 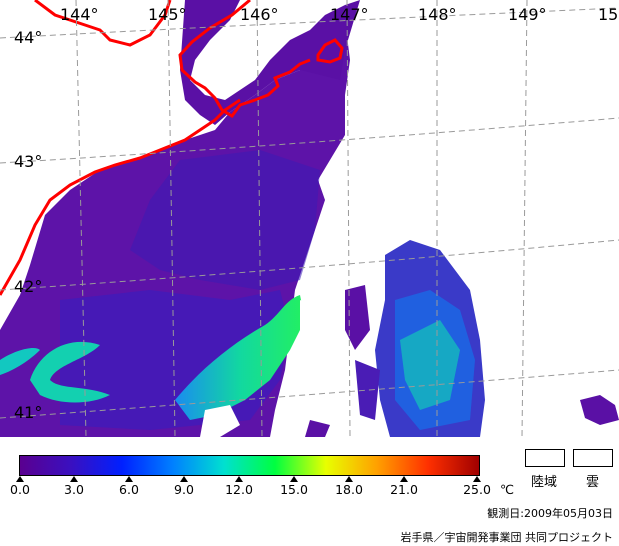 I want to click on lon-label: 144°, so click(x=79, y=14).